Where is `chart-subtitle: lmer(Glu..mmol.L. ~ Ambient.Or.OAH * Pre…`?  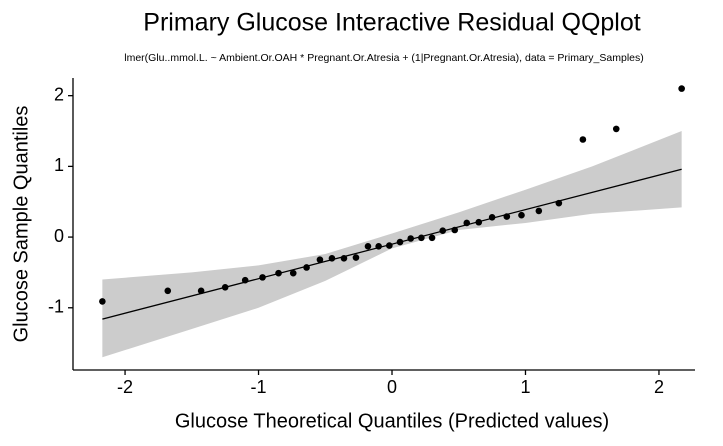
chart-subtitle: lmer(Glu..mmol.L. ~ Ambient.Or.OAH * Pre… is located at coordinates (383, 58).